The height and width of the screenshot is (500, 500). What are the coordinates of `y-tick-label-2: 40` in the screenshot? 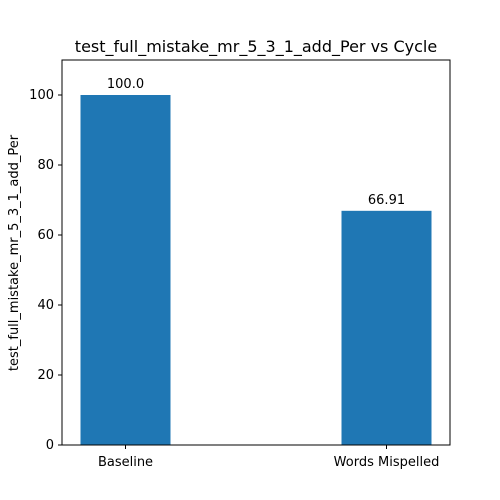 It's located at (45, 305).